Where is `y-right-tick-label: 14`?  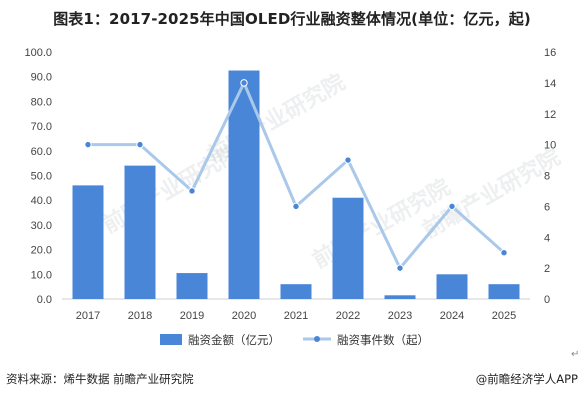 y-right-tick-label: 14 is located at coordinates (550, 84).